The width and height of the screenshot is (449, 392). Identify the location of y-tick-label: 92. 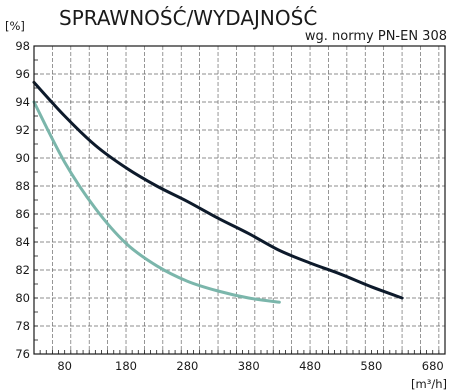
(22, 130).